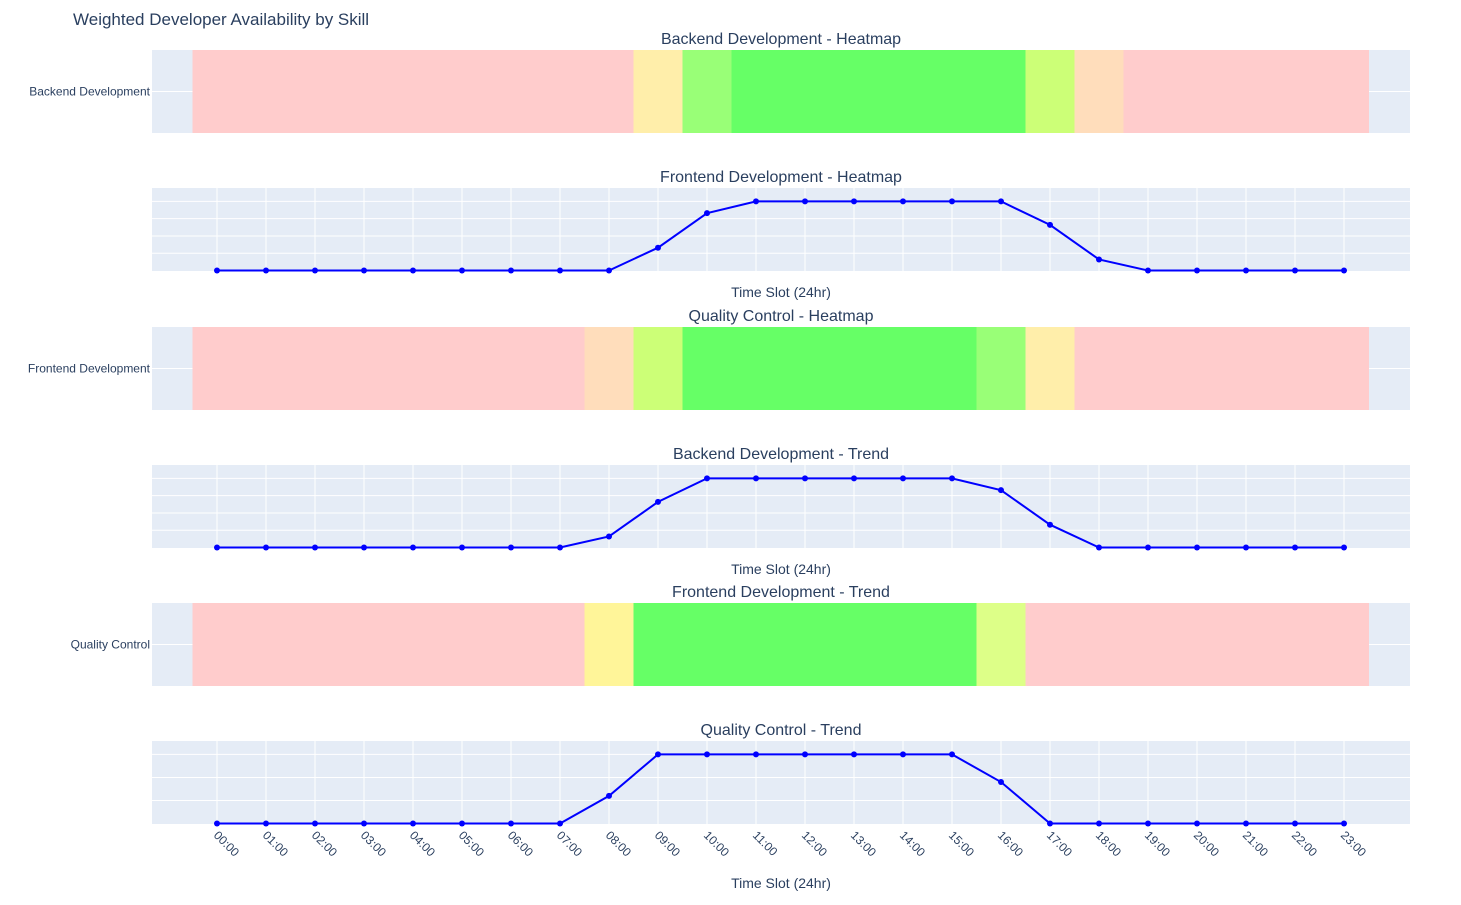 The image size is (1461, 905). What do you see at coordinates (814, 843) in the screenshot?
I see `x-tick-label: 12:00` at bounding box center [814, 843].